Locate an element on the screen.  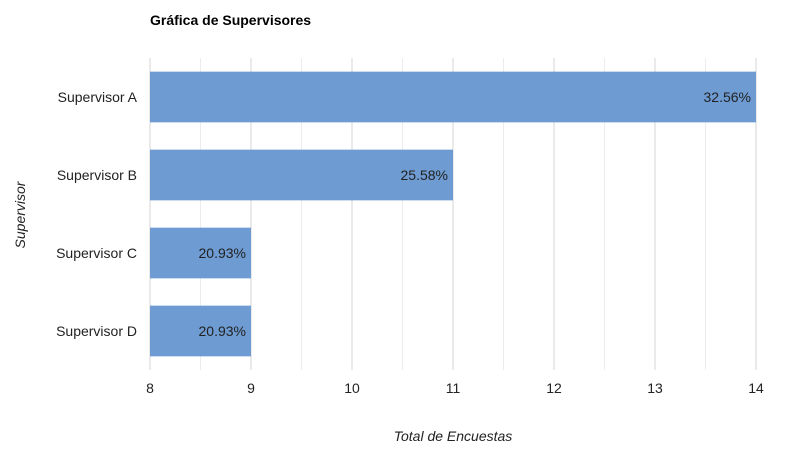
bar-supervisor-a is located at coordinates (453, 97).